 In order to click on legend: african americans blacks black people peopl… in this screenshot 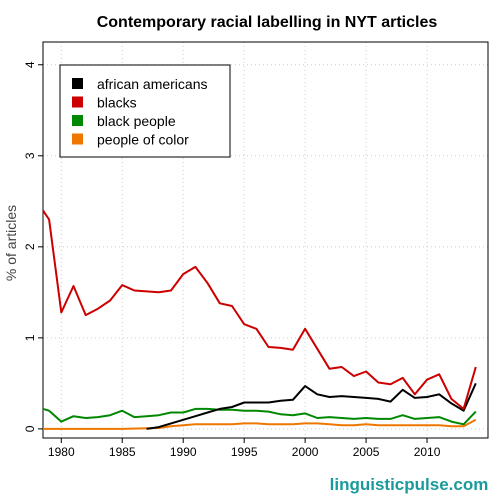, I will do `click(145, 111)`.